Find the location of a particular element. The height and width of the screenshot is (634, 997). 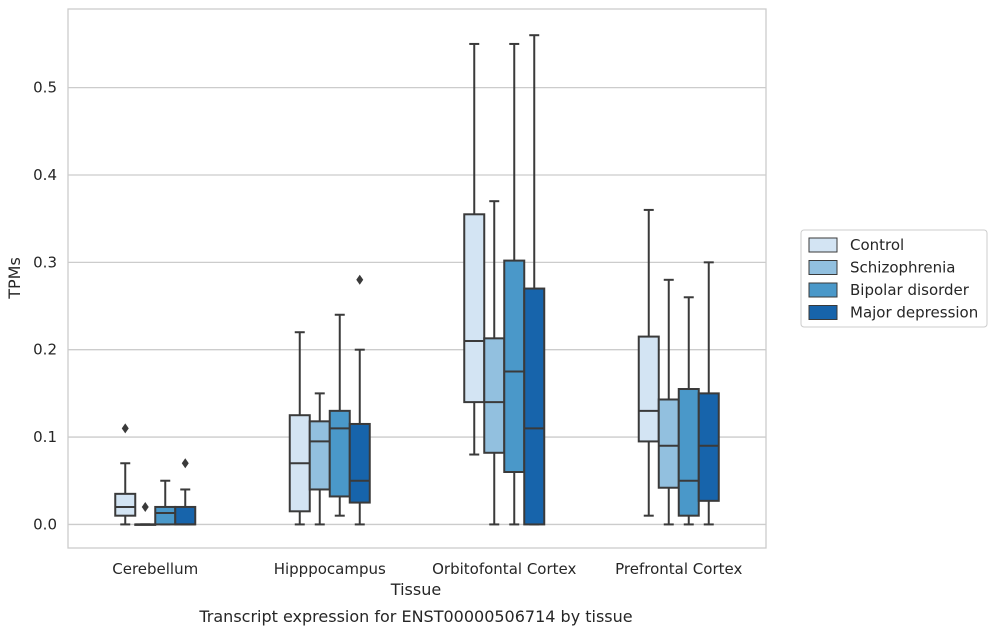

x-axis-label: Tissue is located at coordinates (415, 589).